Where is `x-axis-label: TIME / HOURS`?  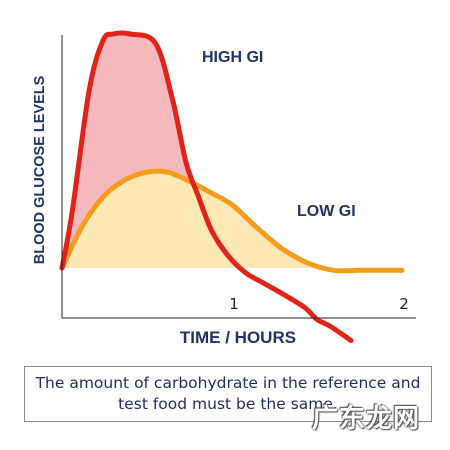
x-axis-label: TIME / HOURS is located at coordinates (238, 337).